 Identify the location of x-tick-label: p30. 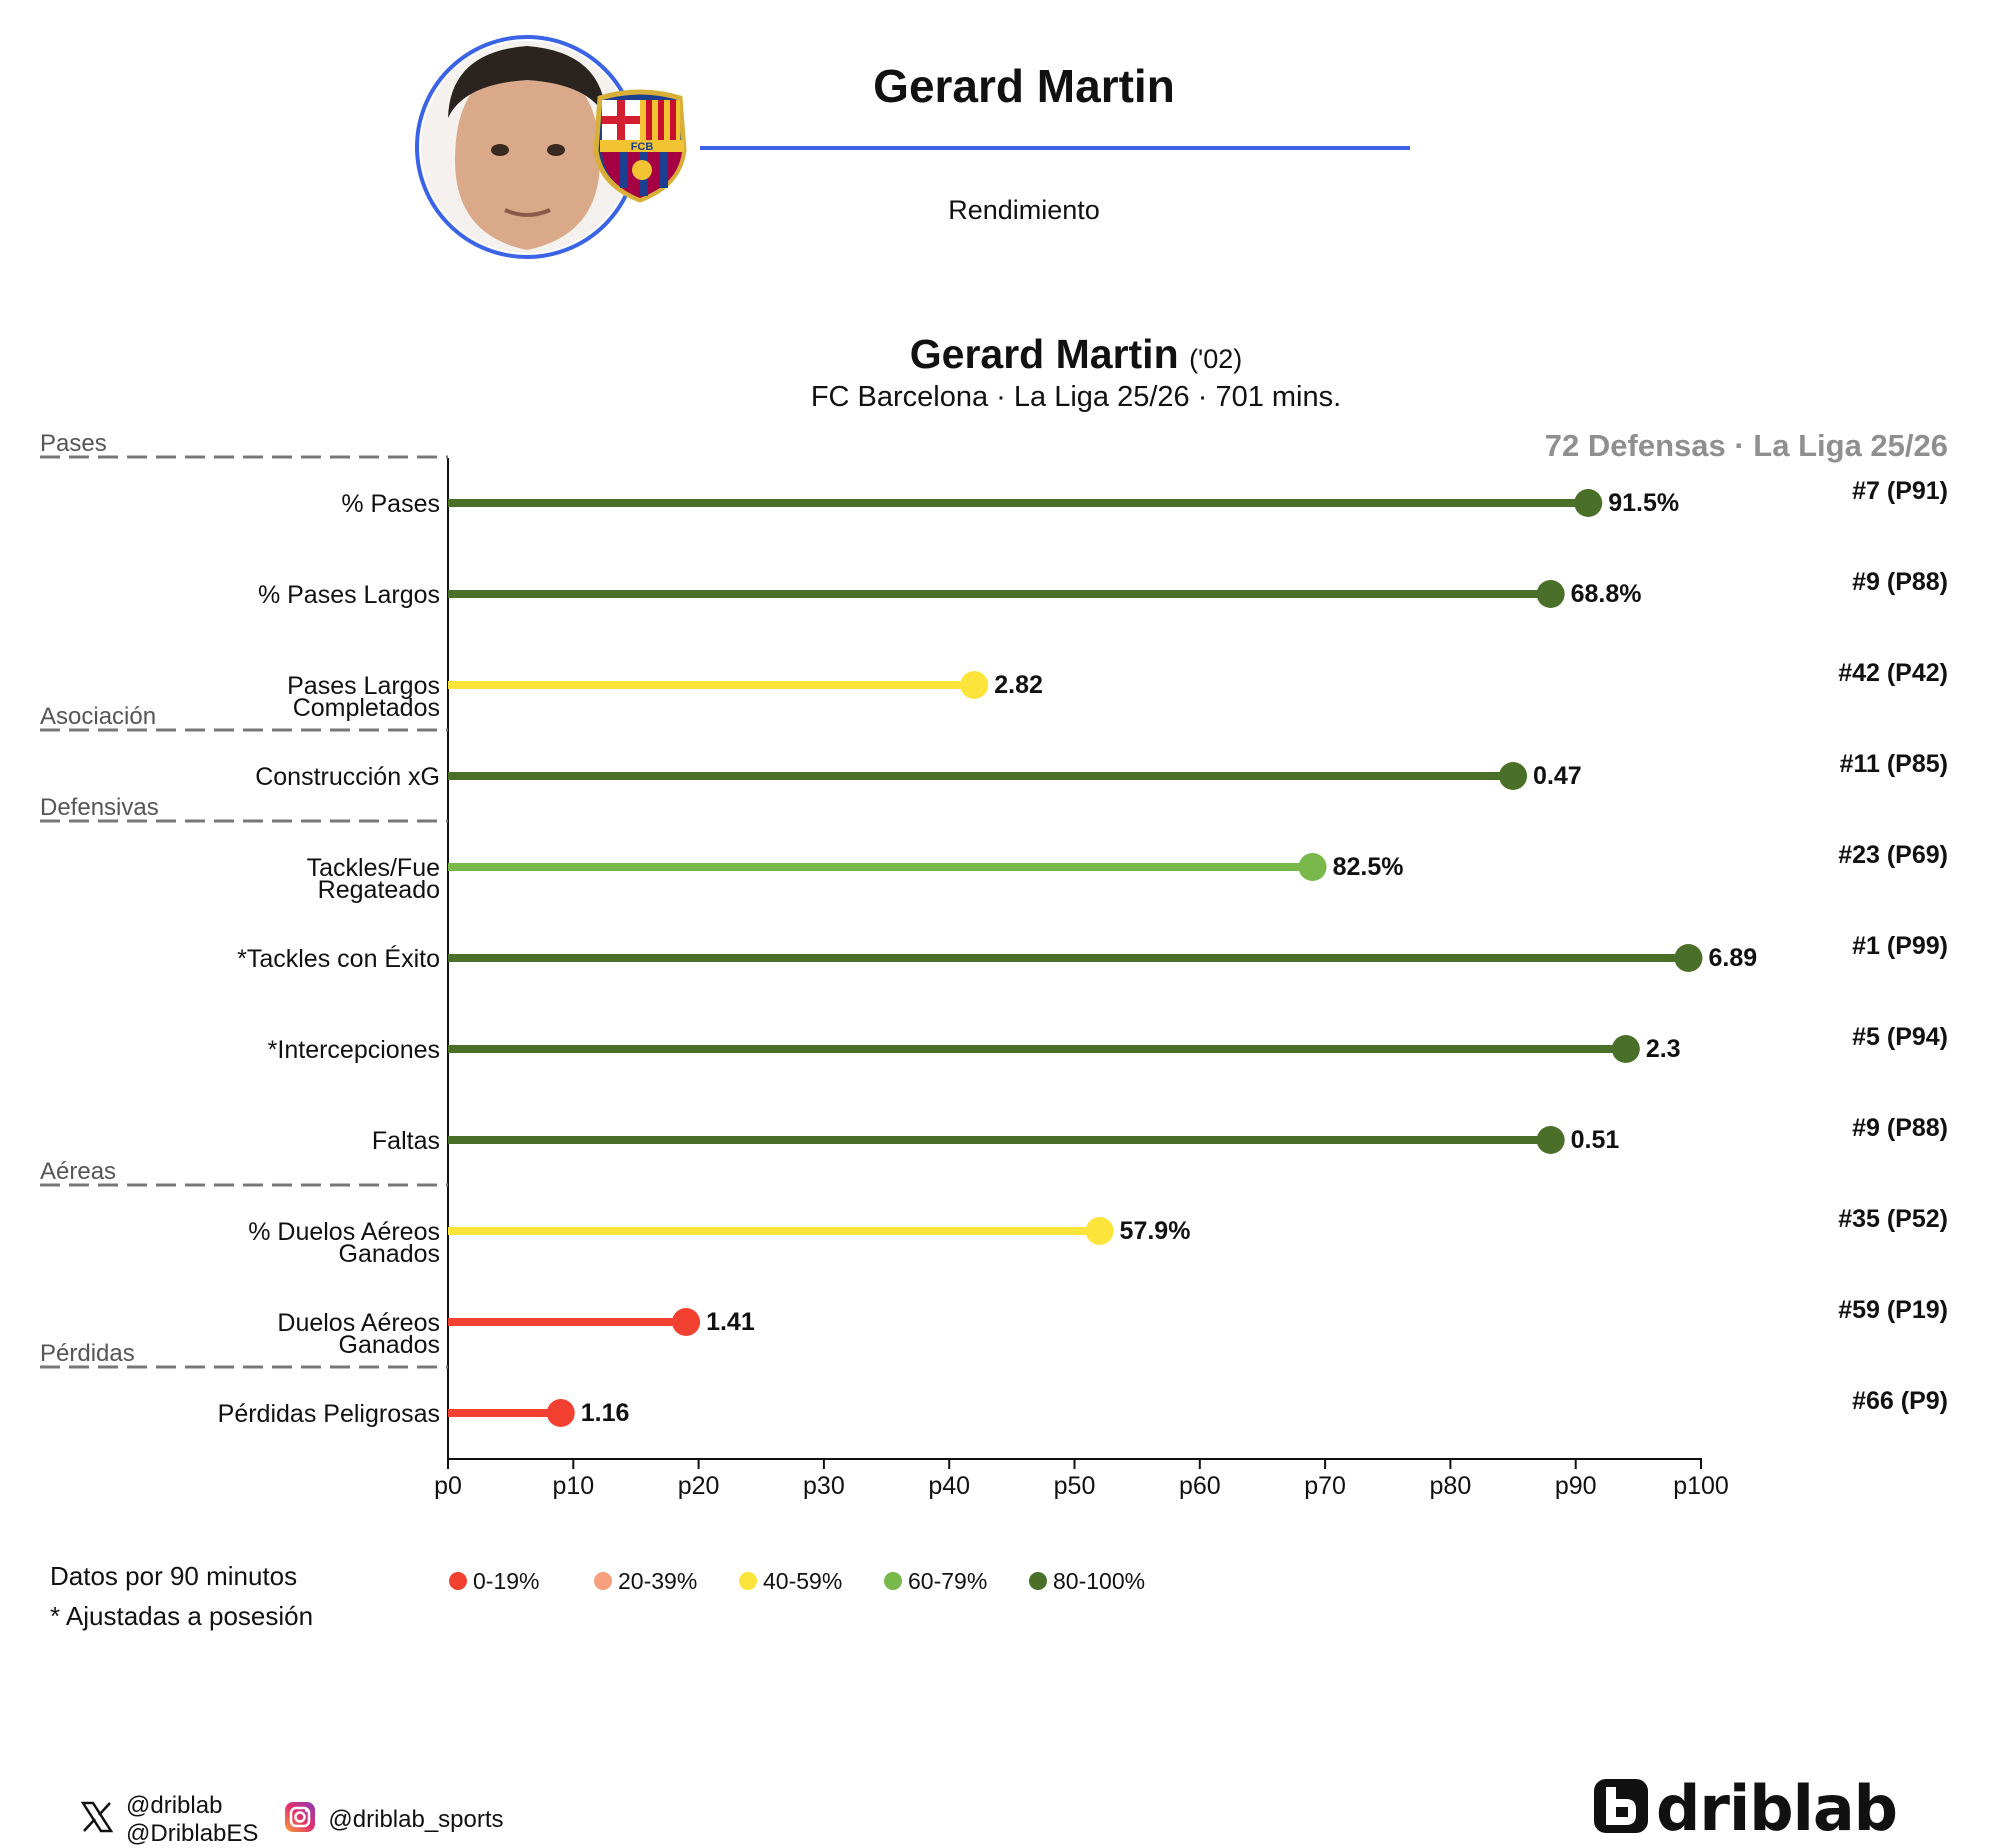
(824, 1486).